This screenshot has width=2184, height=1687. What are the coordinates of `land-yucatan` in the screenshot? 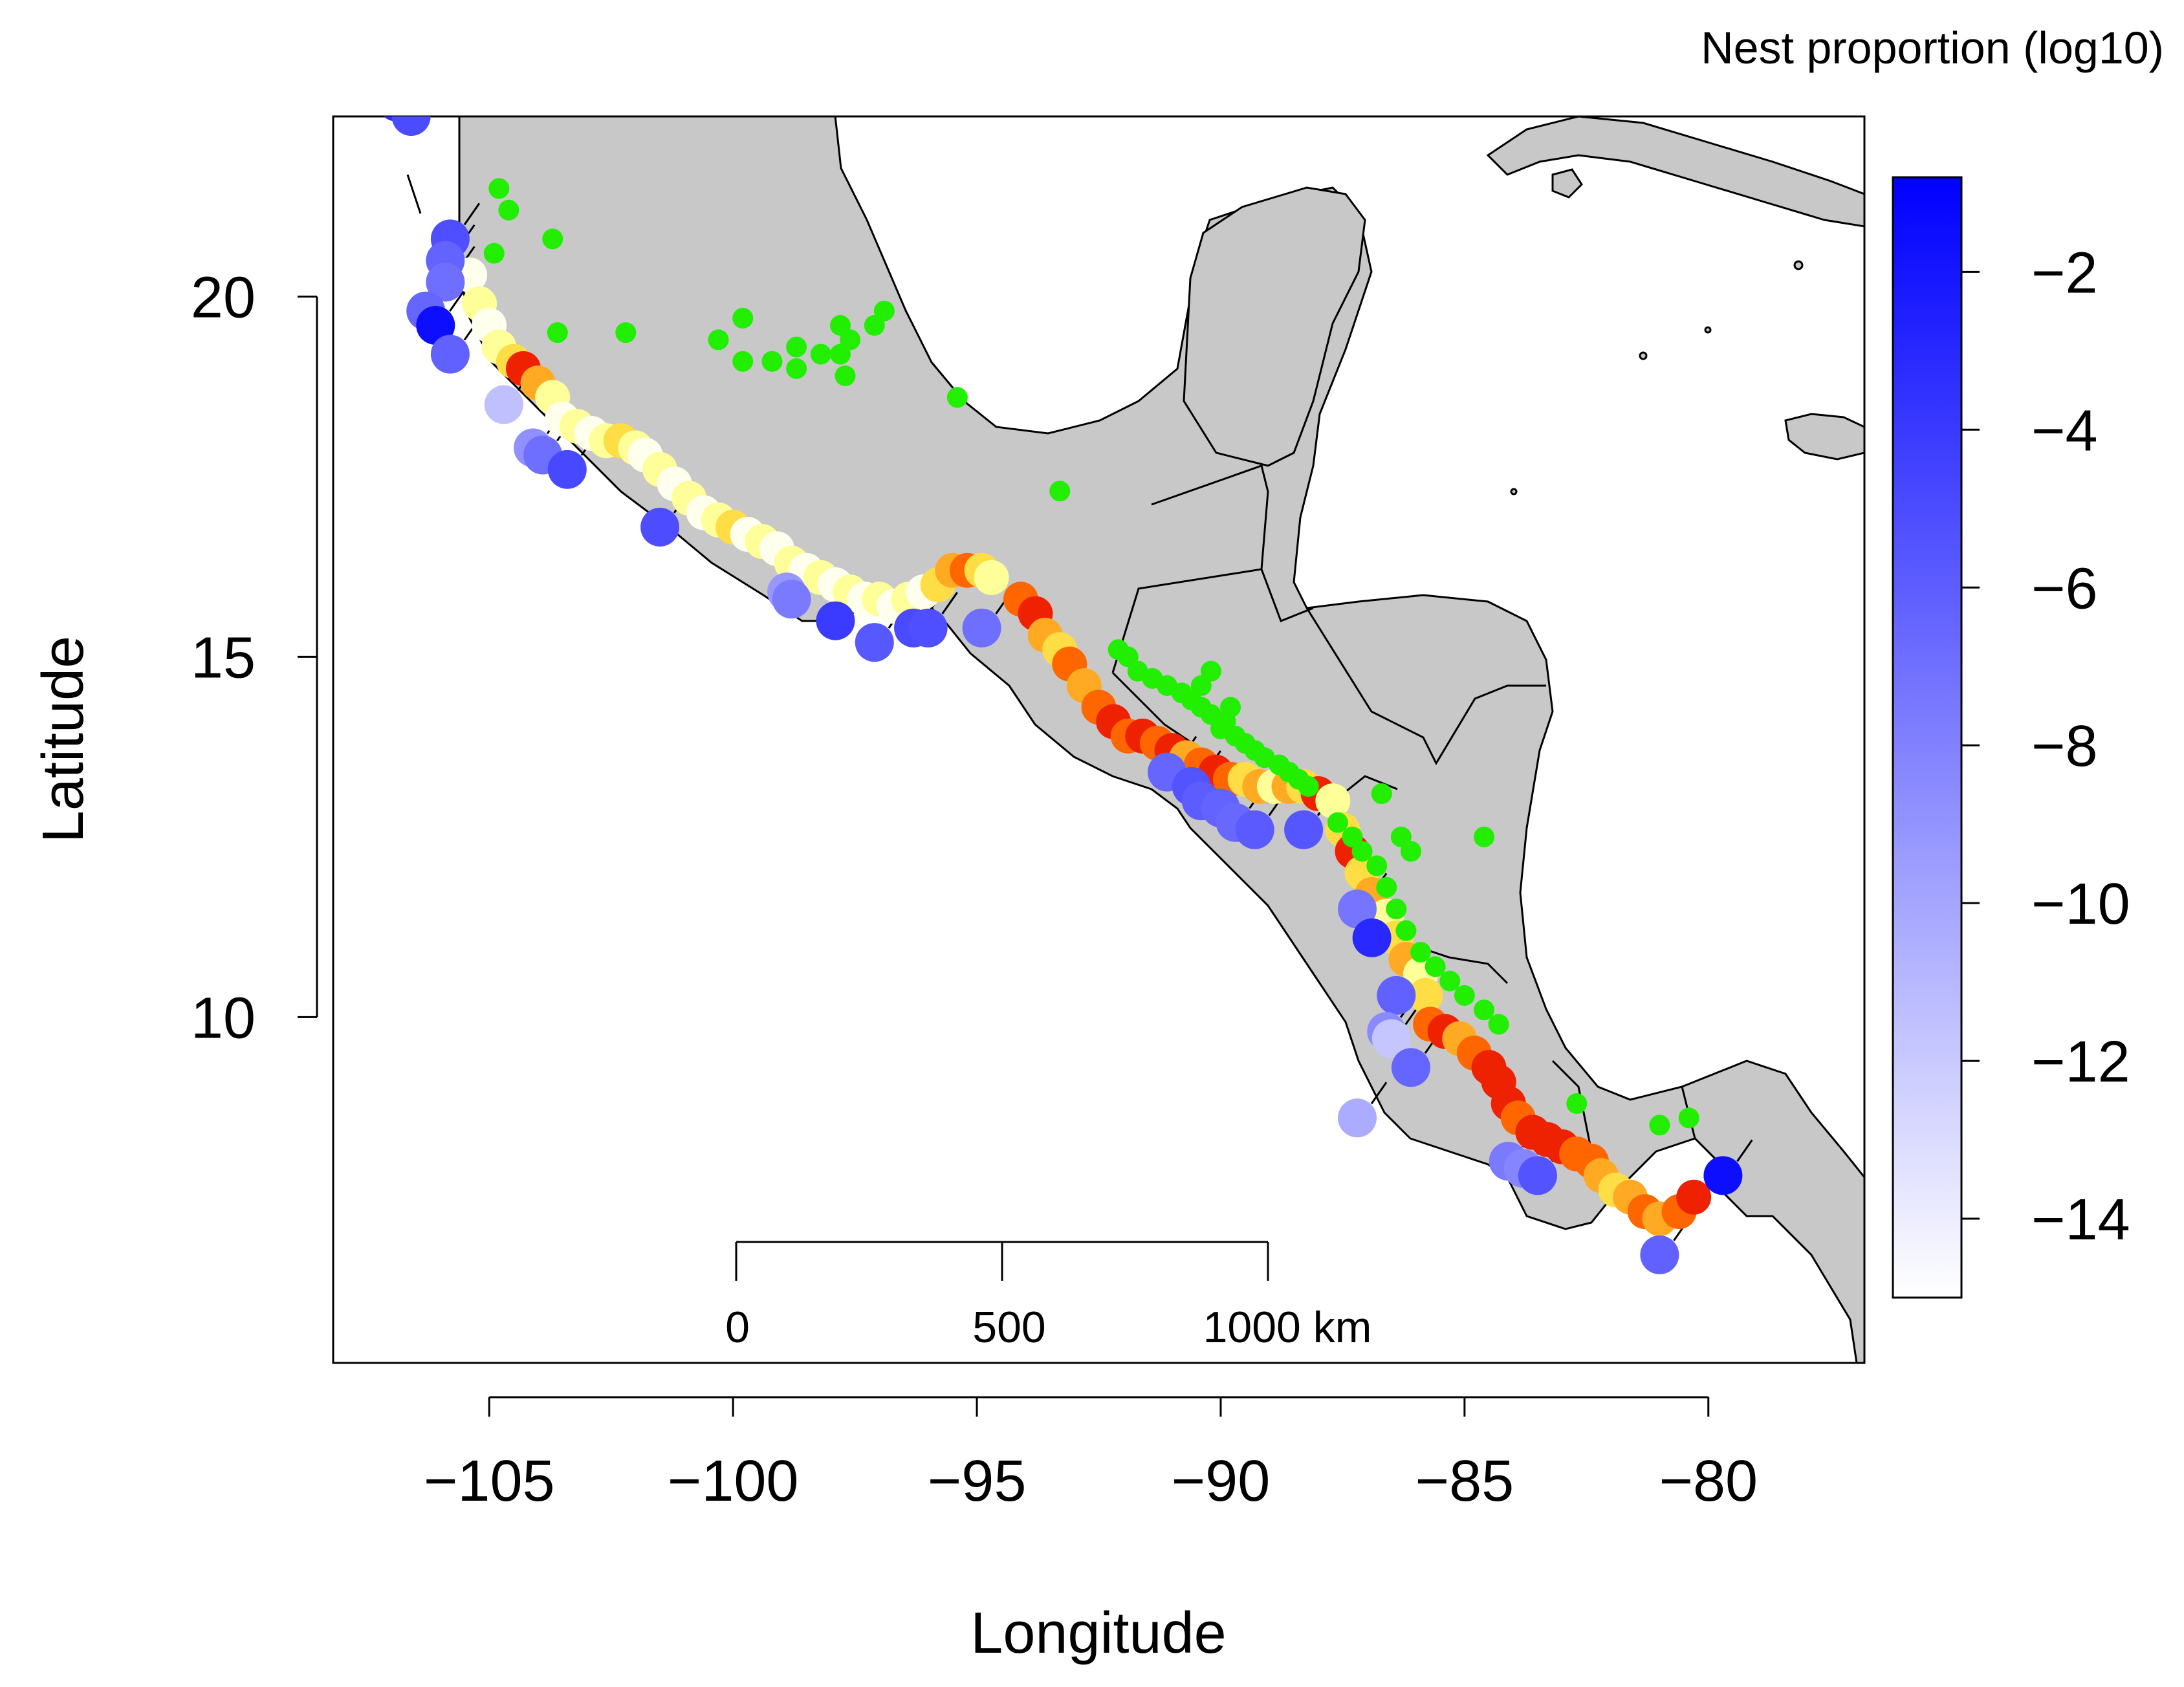 It's located at (1274, 326).